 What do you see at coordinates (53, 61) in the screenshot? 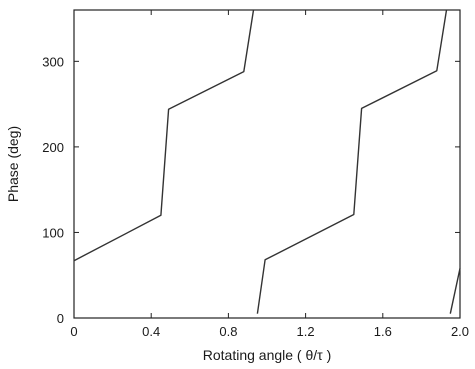
I see `y-tick-label: 300` at bounding box center [53, 61].